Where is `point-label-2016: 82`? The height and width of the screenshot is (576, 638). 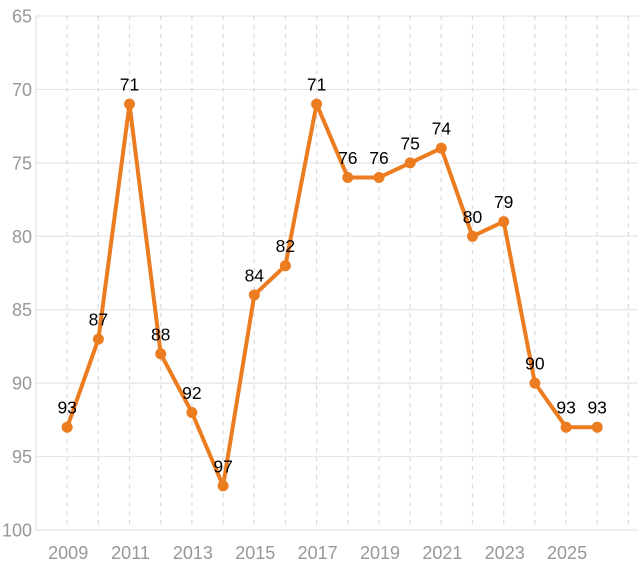
point-label-2016: 82 is located at coordinates (285, 246).